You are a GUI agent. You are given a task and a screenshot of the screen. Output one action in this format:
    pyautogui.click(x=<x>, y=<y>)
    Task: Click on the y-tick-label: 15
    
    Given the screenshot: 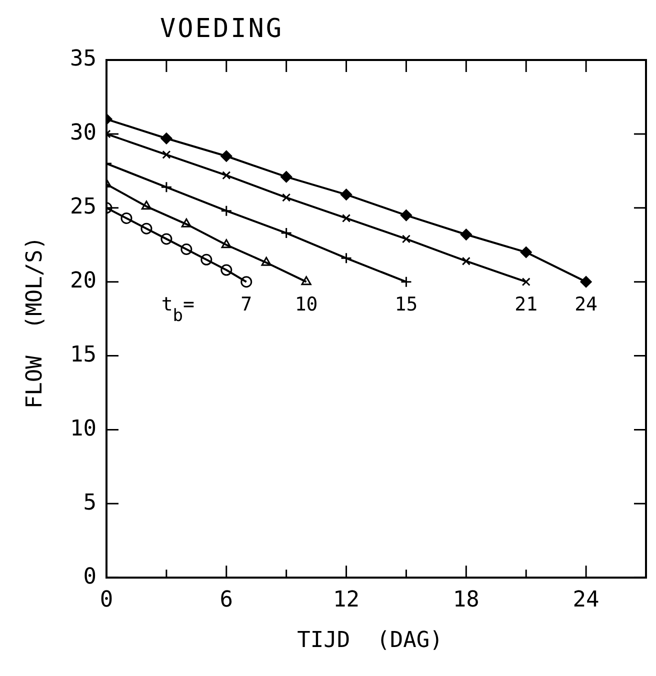 What is the action you would take?
    pyautogui.click(x=83, y=355)
    